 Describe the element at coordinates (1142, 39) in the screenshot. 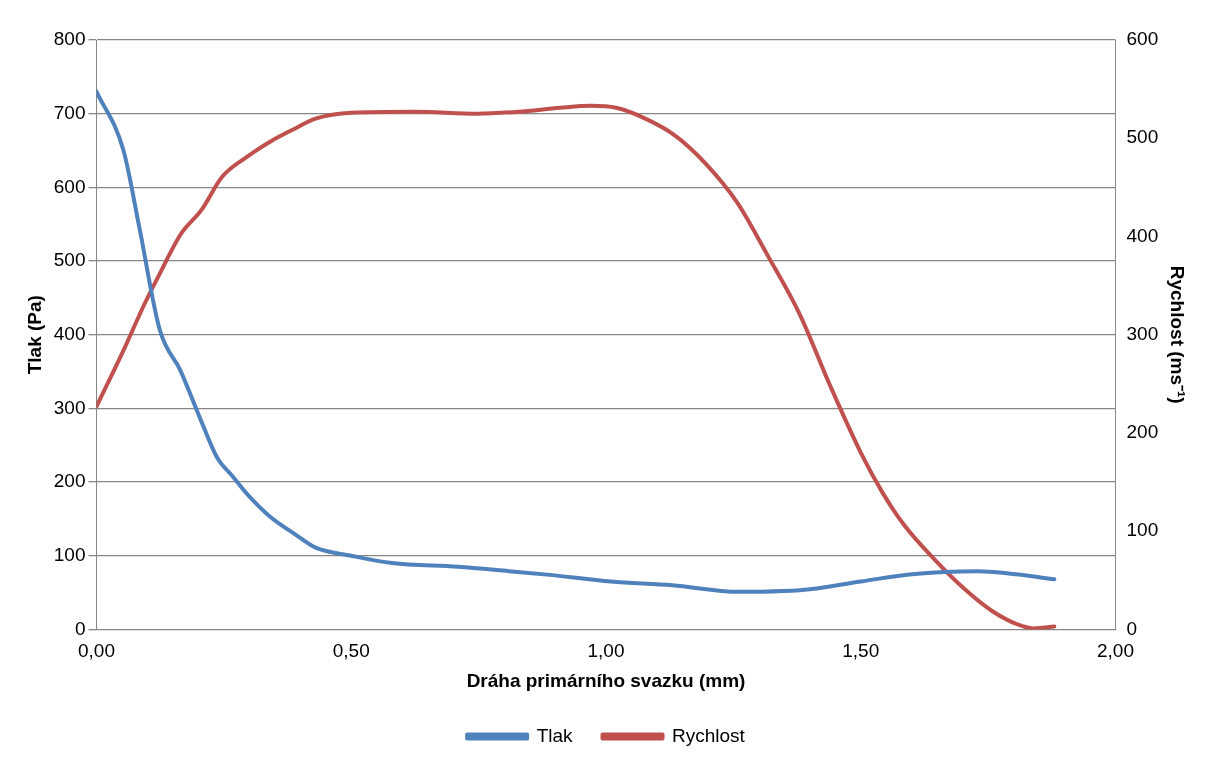

I see `y2-tick-label: 600` at that location.